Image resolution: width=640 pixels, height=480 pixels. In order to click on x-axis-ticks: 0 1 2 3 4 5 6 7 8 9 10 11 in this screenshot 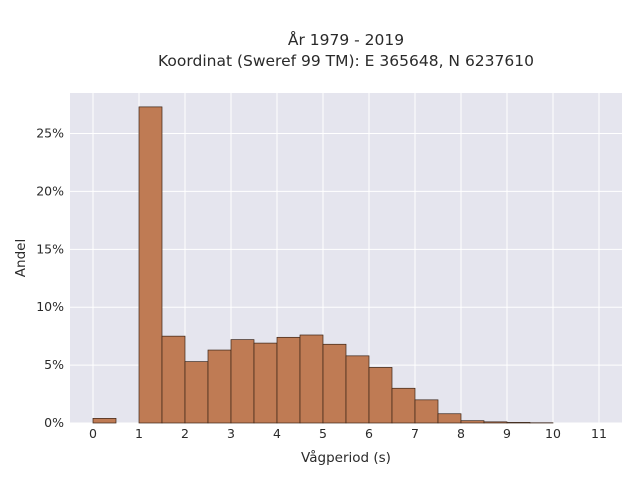, I will do `click(348, 433)`.